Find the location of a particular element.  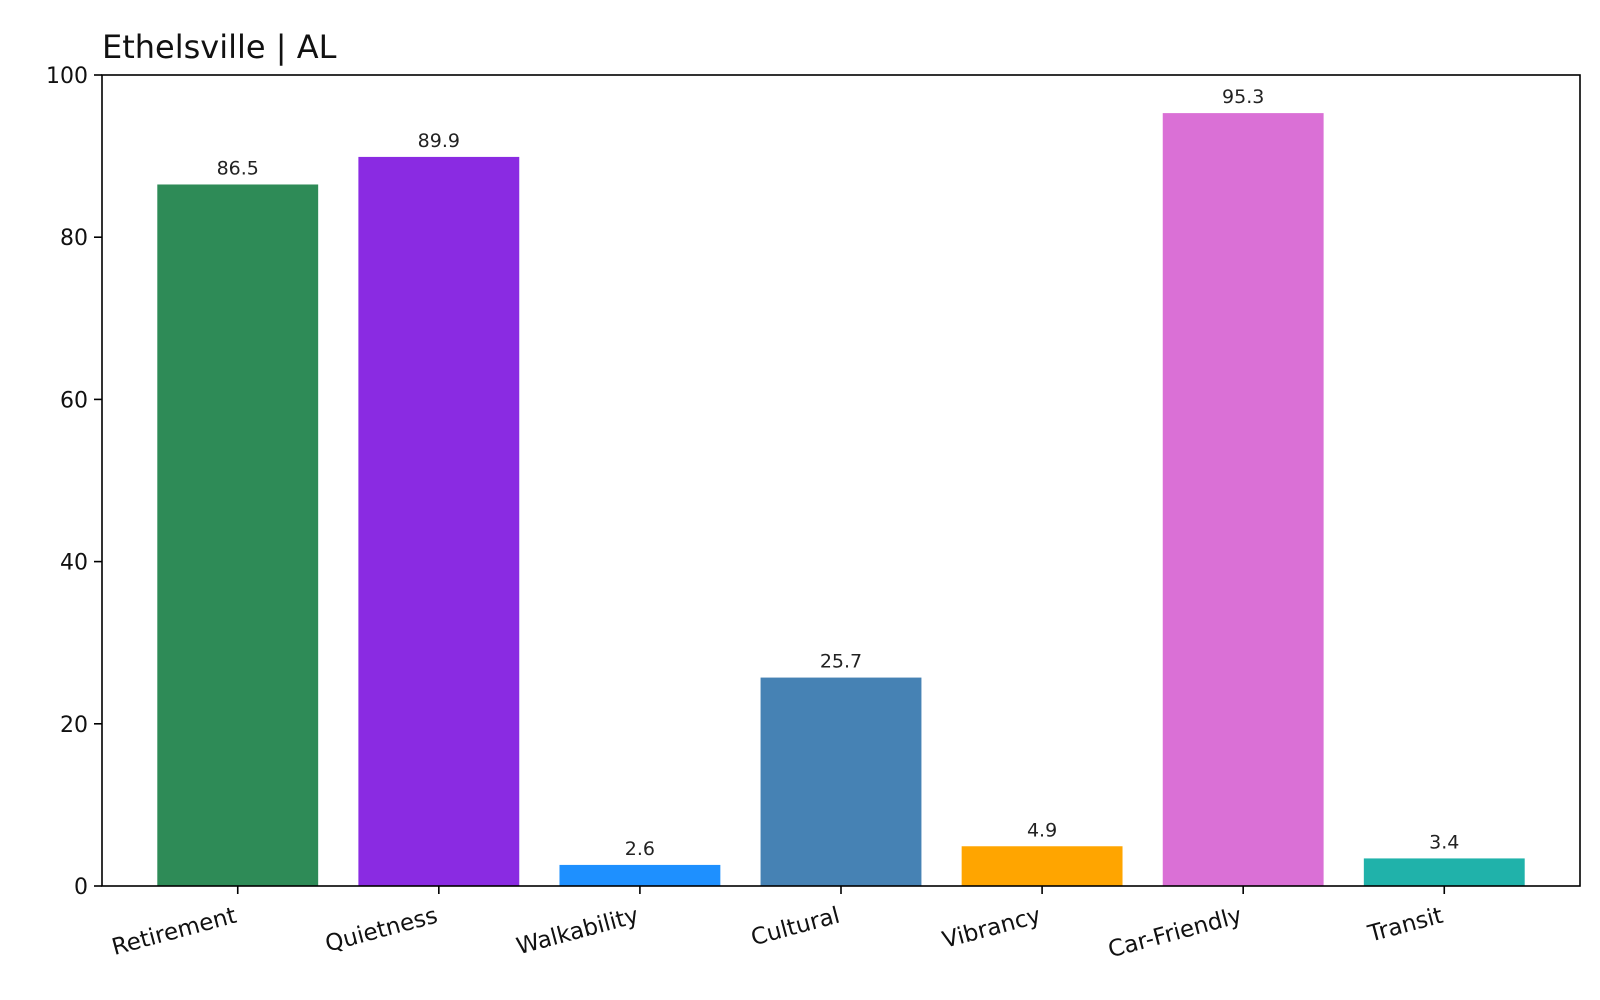

data-label: 95.3 is located at coordinates (1243, 97).